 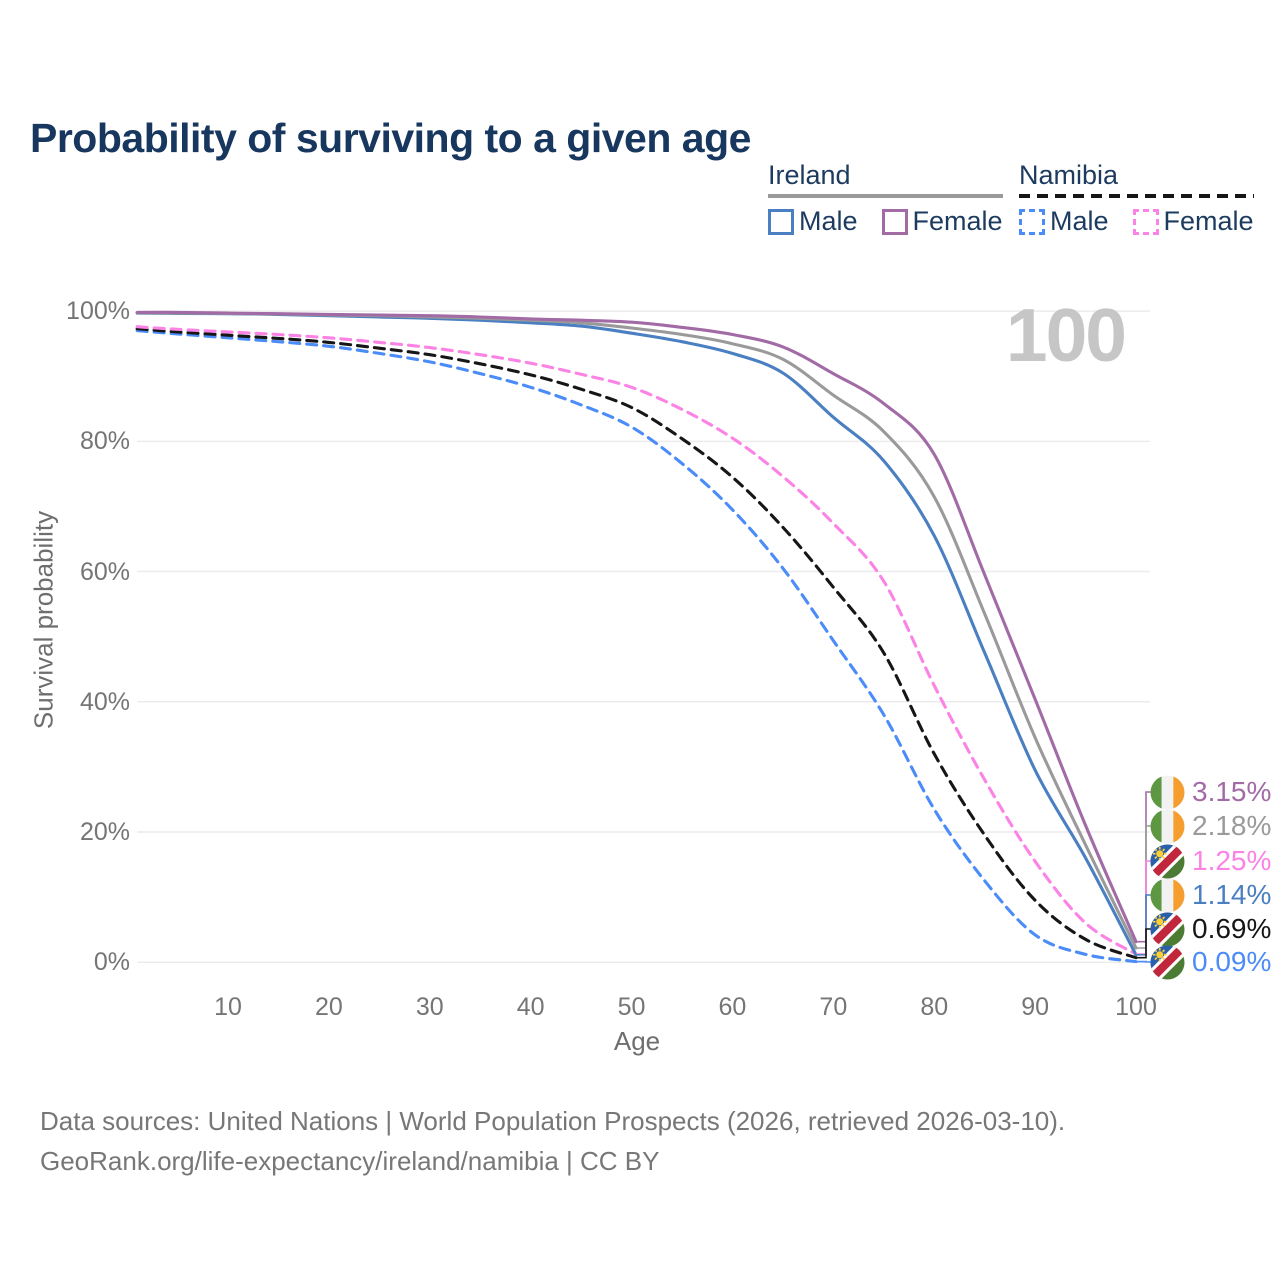 What do you see at coordinates (328, 1007) in the screenshot?
I see `x-tick-label-20: 20` at bounding box center [328, 1007].